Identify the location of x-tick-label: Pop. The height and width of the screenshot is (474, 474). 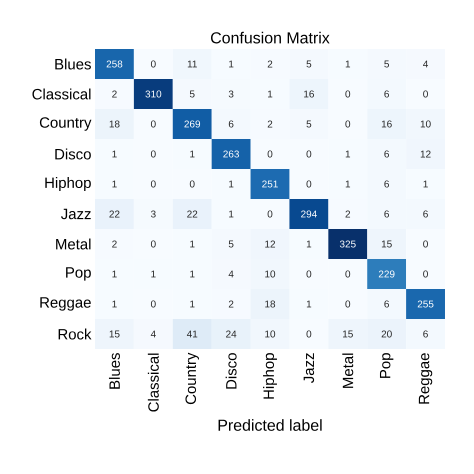
(387, 365).